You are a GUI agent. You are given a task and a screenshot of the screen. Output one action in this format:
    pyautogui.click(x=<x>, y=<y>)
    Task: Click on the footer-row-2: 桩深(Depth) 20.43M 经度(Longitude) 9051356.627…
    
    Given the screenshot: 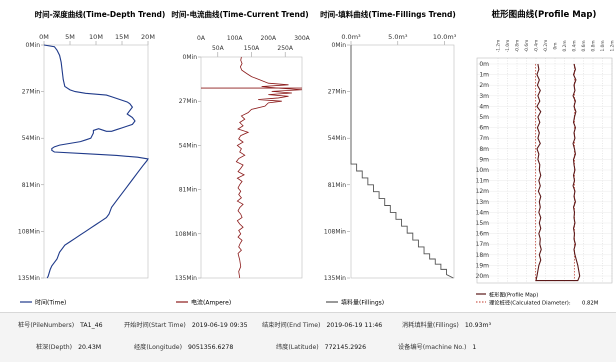 What is the action you would take?
    pyautogui.click(x=308, y=348)
    